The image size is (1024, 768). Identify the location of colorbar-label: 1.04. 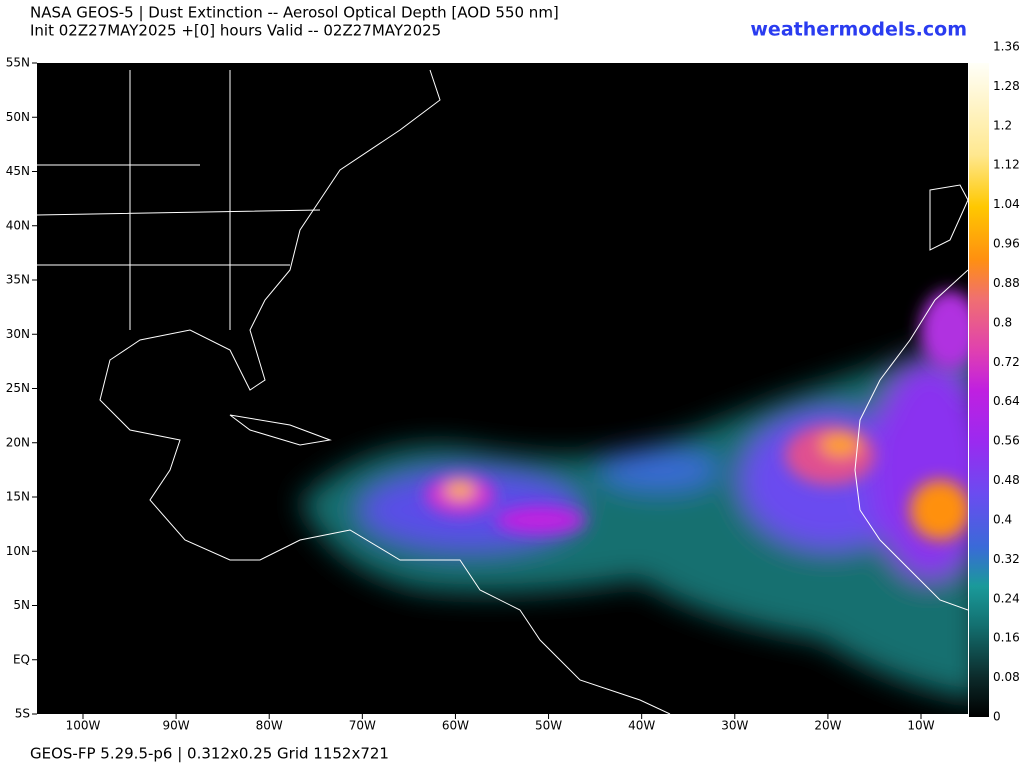
(1006, 204).